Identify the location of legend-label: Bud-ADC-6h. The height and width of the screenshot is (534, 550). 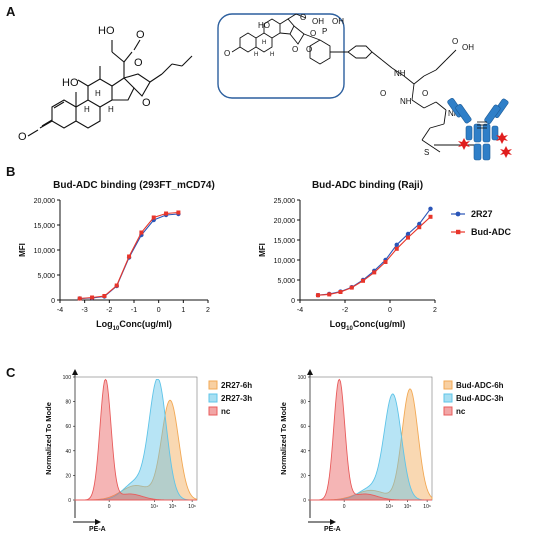
(480, 385).